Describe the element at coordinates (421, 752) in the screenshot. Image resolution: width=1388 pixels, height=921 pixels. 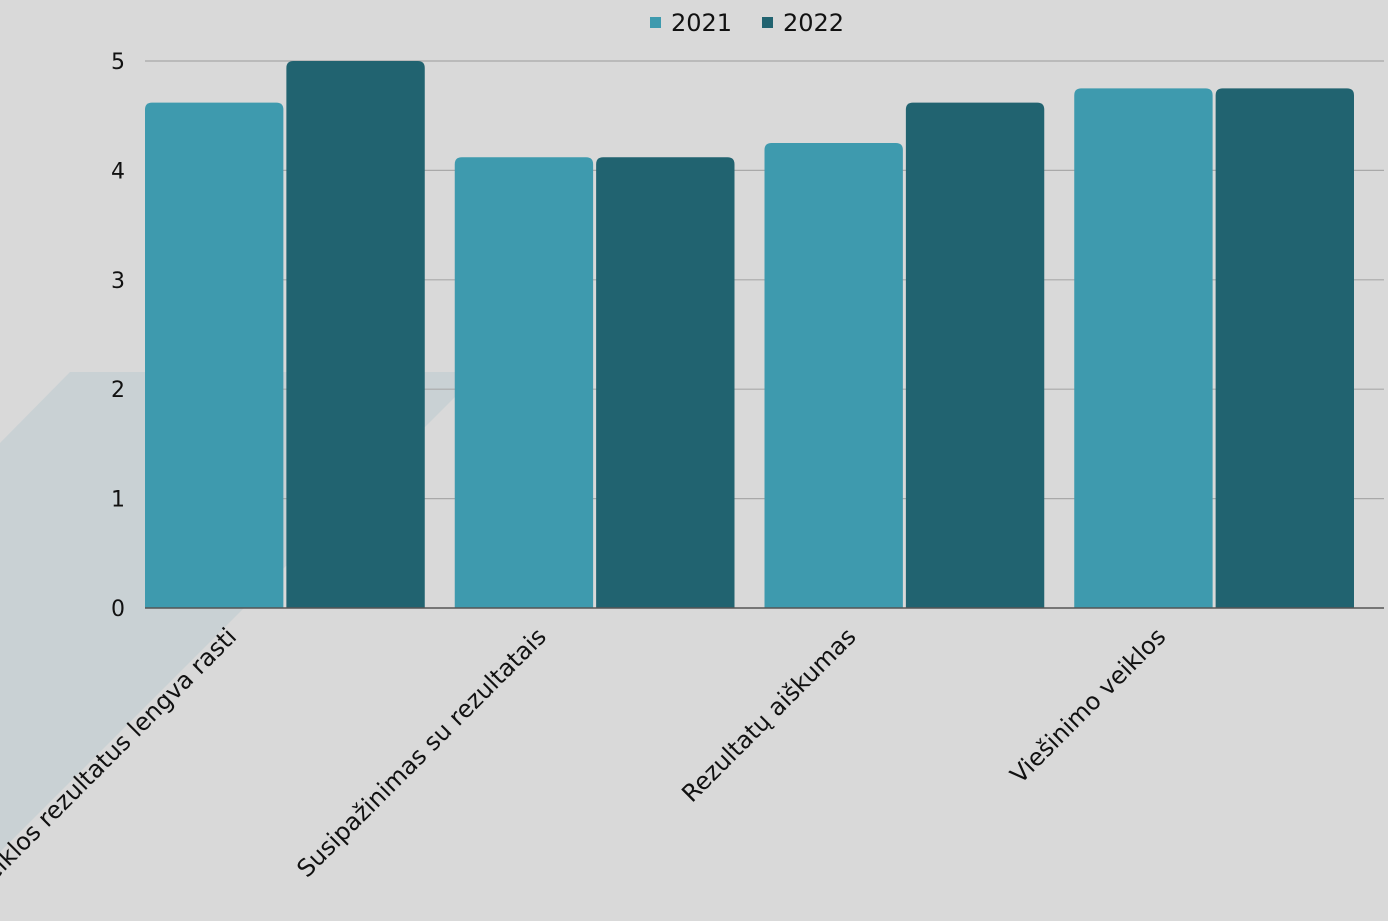
I see `x-tick-label: Susipažinimas su rezultatais` at that location.